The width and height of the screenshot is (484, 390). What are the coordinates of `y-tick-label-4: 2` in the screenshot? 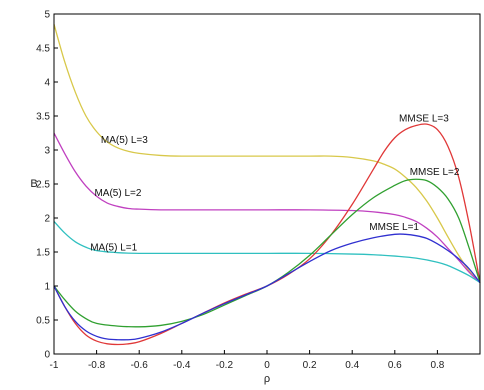 It's located at (47, 219).